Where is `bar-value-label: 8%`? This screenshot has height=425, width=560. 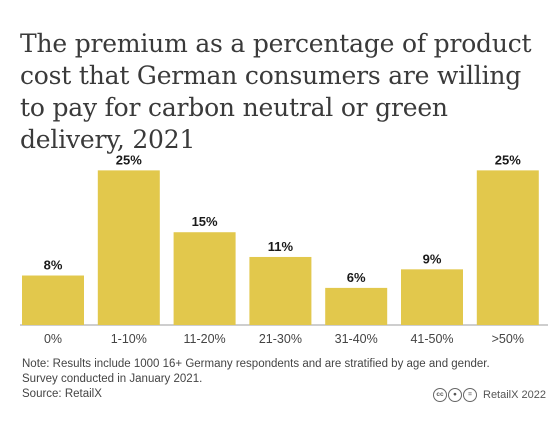 bar-value-label: 8% is located at coordinates (53, 265).